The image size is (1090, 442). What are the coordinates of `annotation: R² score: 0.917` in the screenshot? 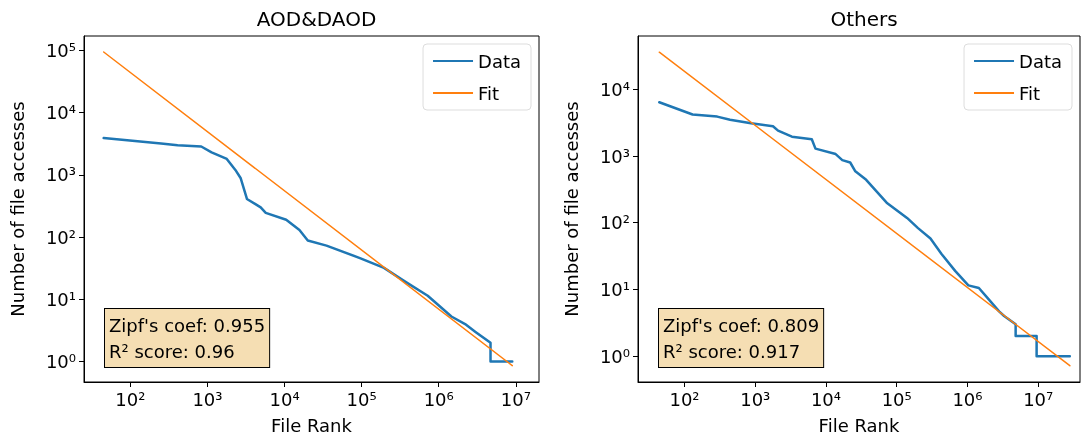 It's located at (732, 351).